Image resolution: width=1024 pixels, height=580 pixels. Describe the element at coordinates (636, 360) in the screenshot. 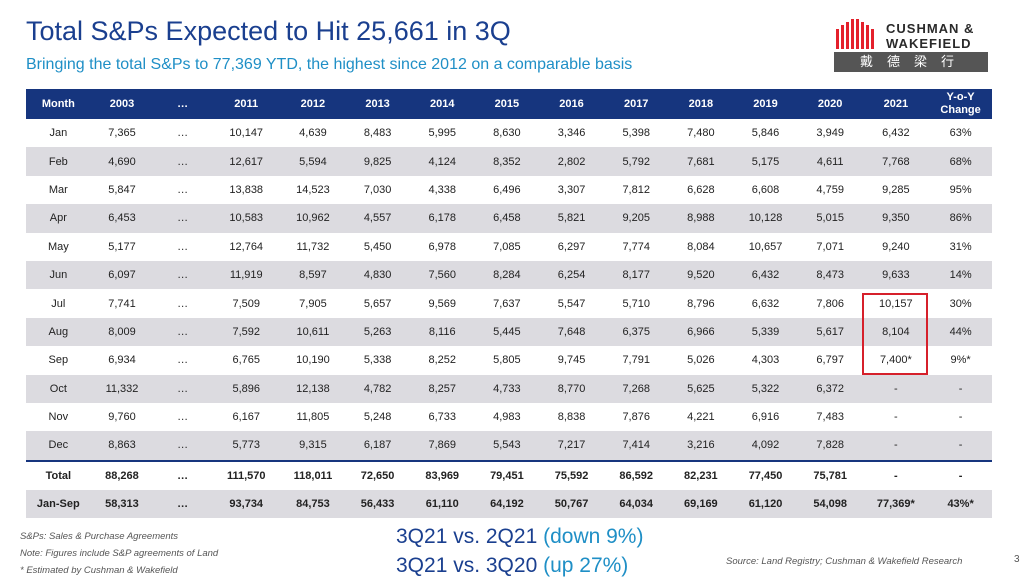

I see `table-cell: 7,791` at that location.